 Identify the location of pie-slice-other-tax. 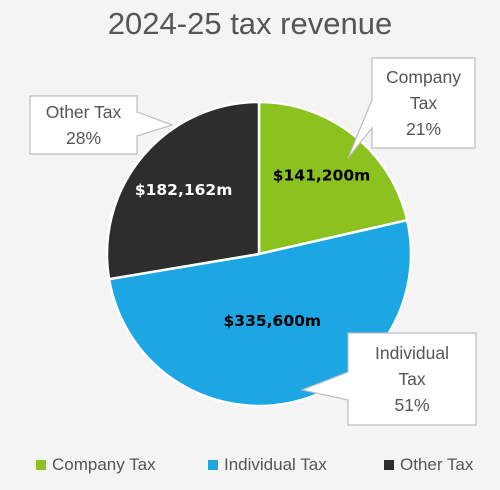
(183, 190).